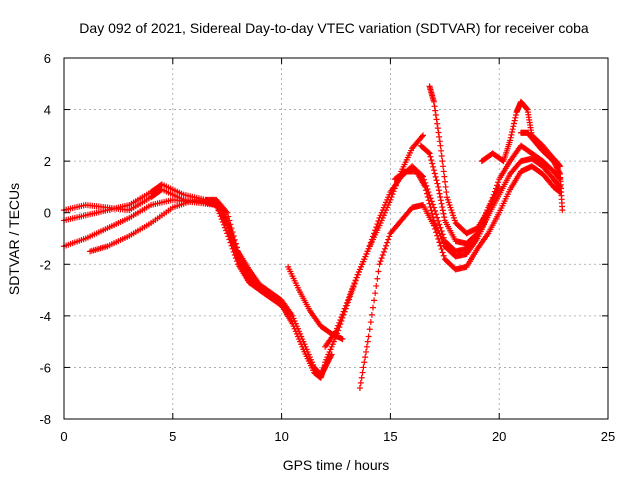 This screenshot has width=640, height=480. What do you see at coordinates (45, 367) in the screenshot?
I see `y-tick-label: -6` at bounding box center [45, 367].